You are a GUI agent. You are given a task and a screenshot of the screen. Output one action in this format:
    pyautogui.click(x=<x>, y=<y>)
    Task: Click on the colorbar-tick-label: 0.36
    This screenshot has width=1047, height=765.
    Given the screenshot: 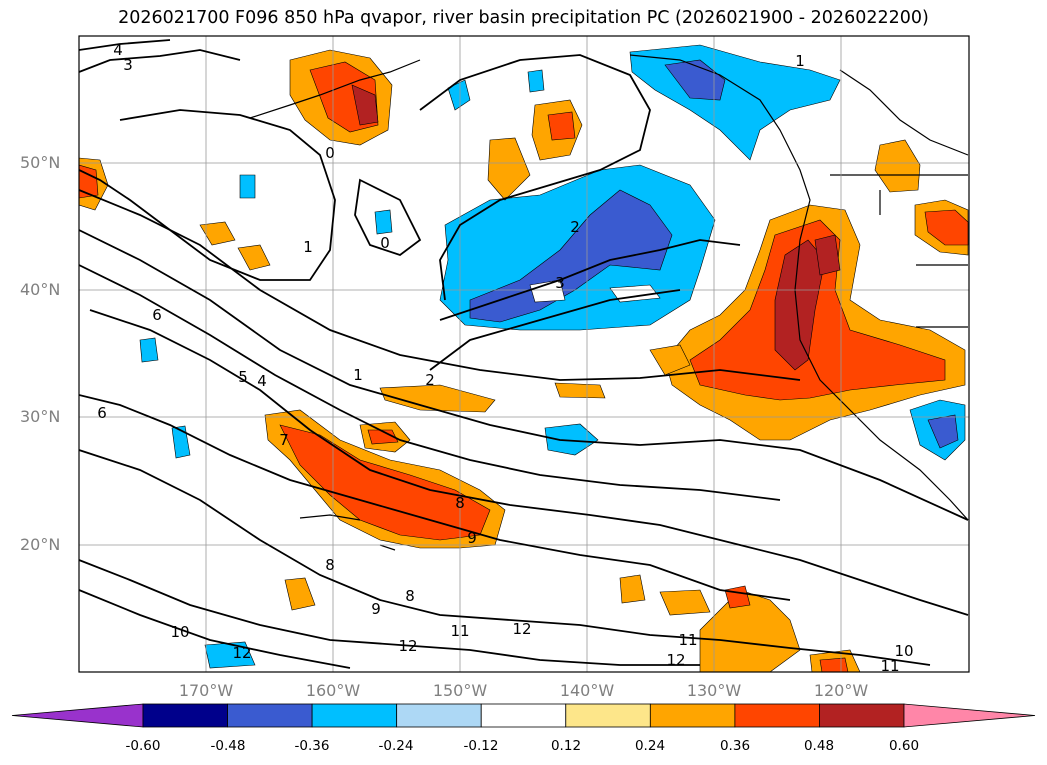 What is the action you would take?
    pyautogui.click(x=735, y=746)
    